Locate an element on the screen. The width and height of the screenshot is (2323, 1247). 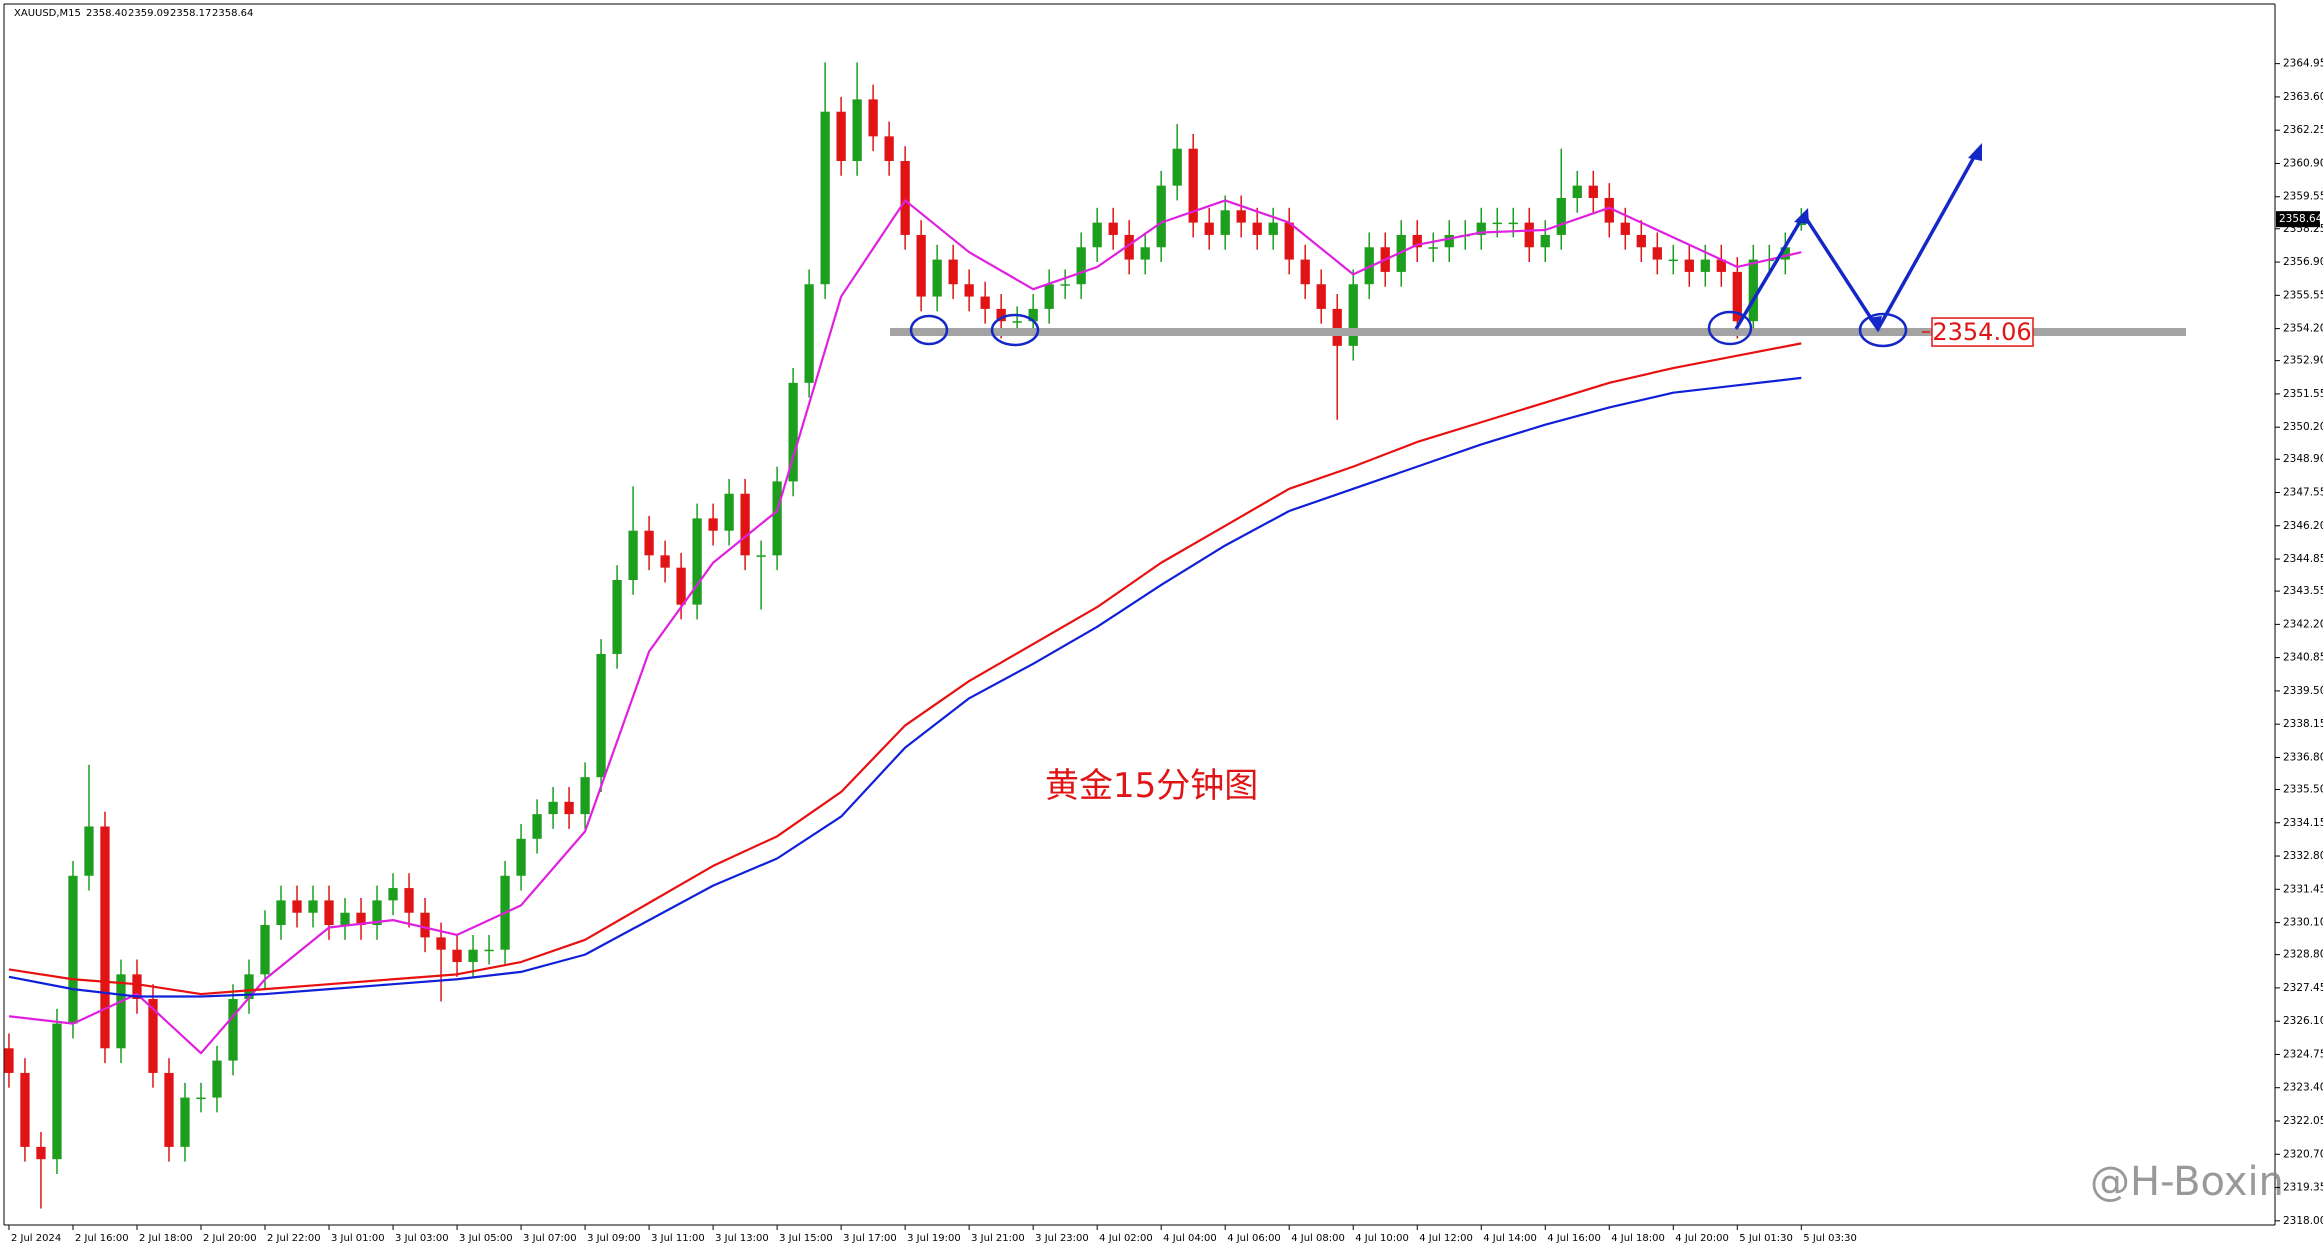
y-tick-label: 2340.85 is located at coordinates (2303, 658).